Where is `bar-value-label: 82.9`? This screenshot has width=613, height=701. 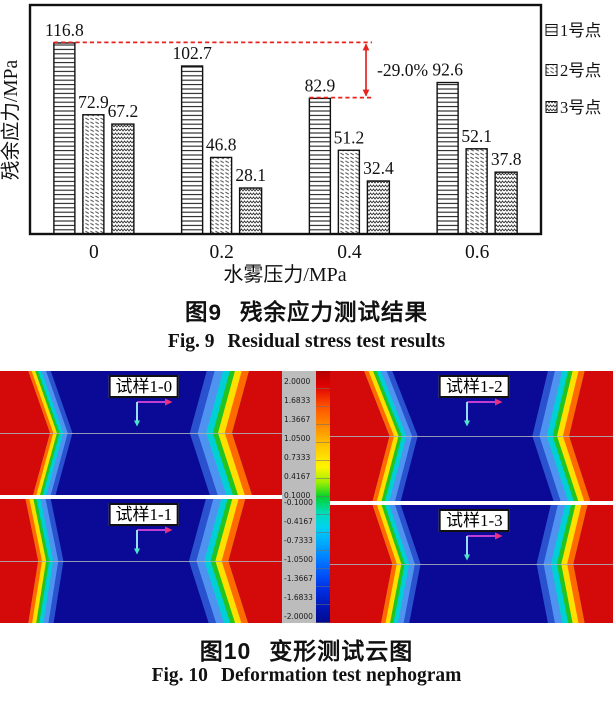 bar-value-label: 82.9 is located at coordinates (320, 85).